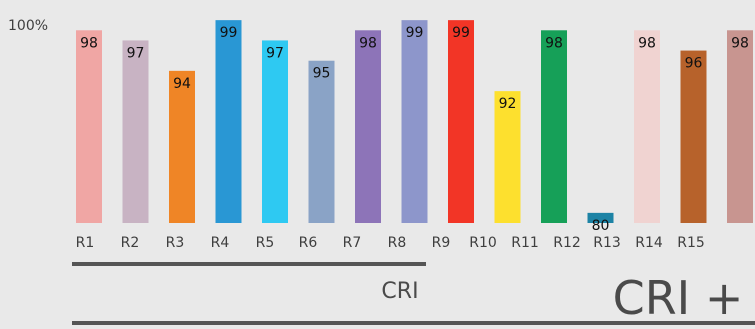 This screenshot has height=329, width=755. I want to click on value-label-r5: 97, so click(275, 53).